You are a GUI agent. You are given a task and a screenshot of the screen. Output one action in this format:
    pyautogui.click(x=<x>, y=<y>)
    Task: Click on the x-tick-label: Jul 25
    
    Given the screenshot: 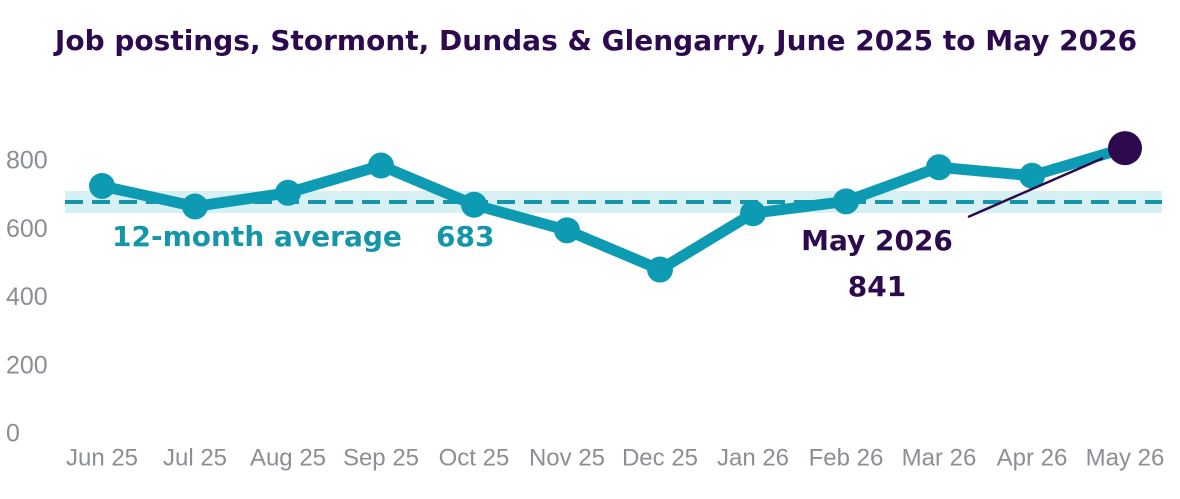 What is the action you would take?
    pyautogui.click(x=195, y=457)
    